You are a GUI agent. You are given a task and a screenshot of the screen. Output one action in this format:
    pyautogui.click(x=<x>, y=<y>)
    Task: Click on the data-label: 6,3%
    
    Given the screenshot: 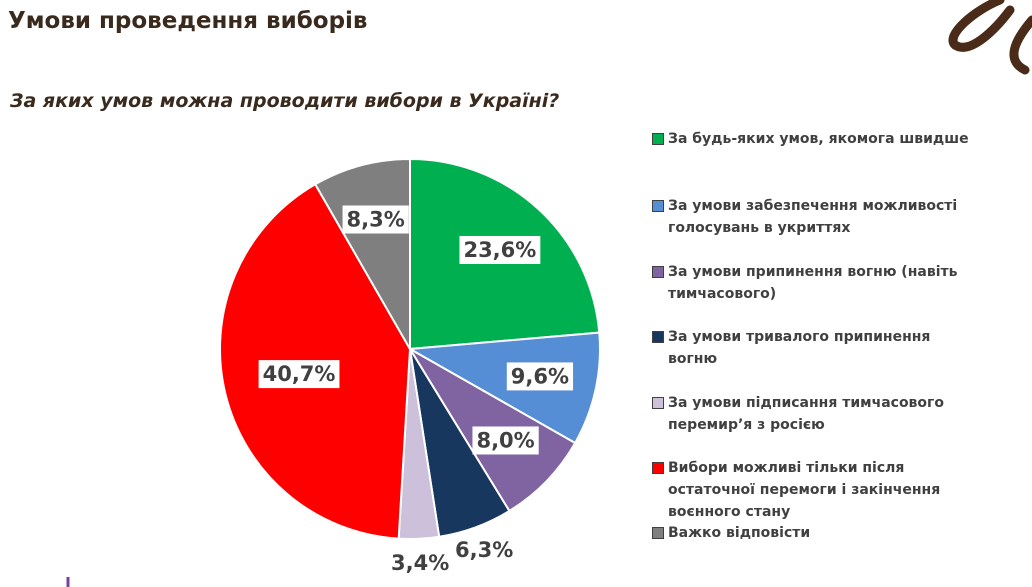 What is the action you would take?
    pyautogui.click(x=484, y=550)
    